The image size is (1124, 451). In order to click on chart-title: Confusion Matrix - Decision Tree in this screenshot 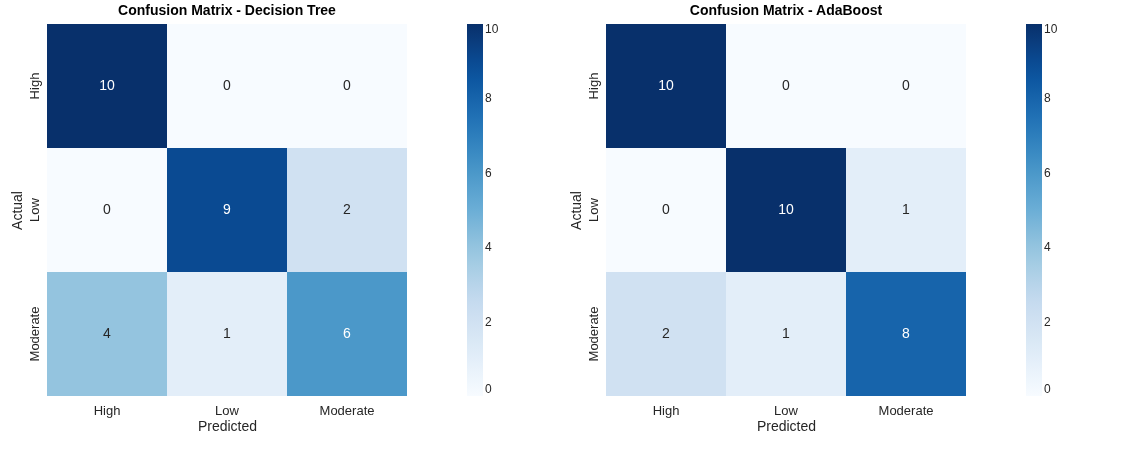, I will do `click(227, 10)`.